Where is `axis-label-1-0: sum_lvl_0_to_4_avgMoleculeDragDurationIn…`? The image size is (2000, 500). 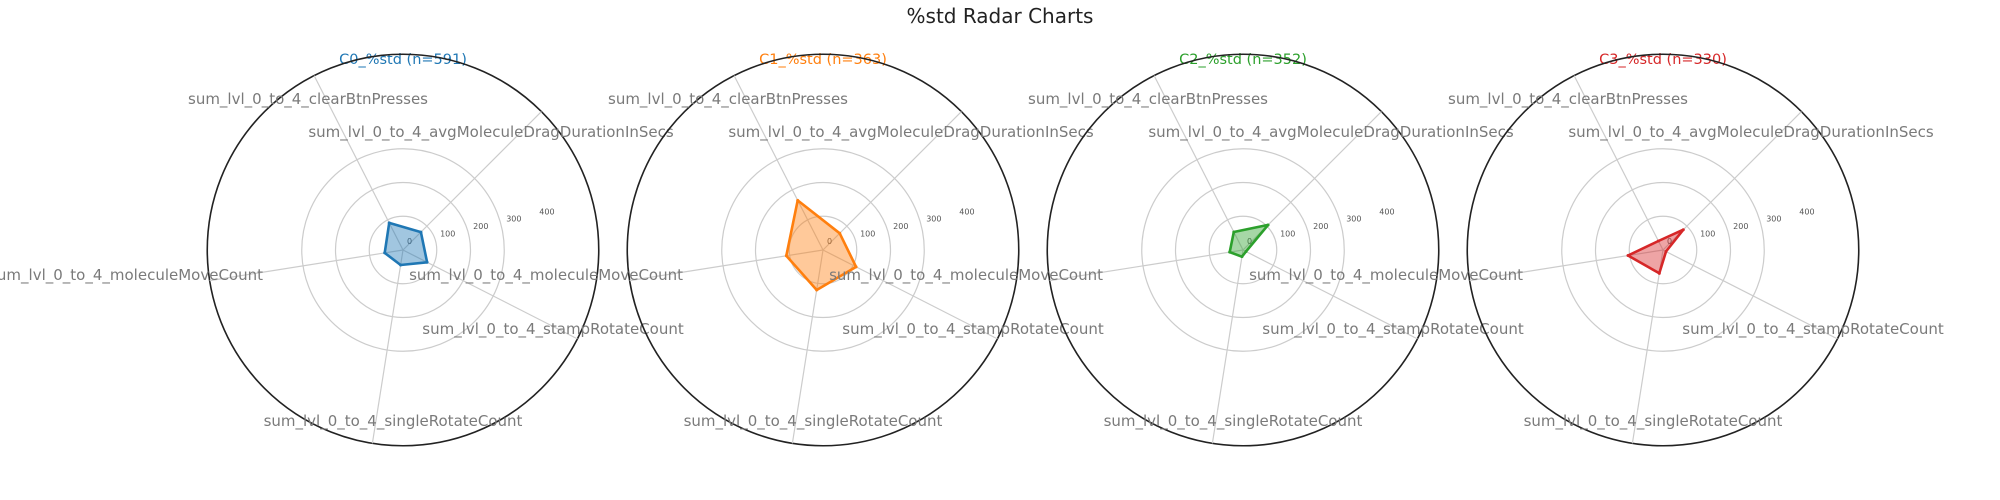 axis-label-1-0: sum_lvl_0_to_4_avgMoleculeDragDurationIn… is located at coordinates (911, 132).